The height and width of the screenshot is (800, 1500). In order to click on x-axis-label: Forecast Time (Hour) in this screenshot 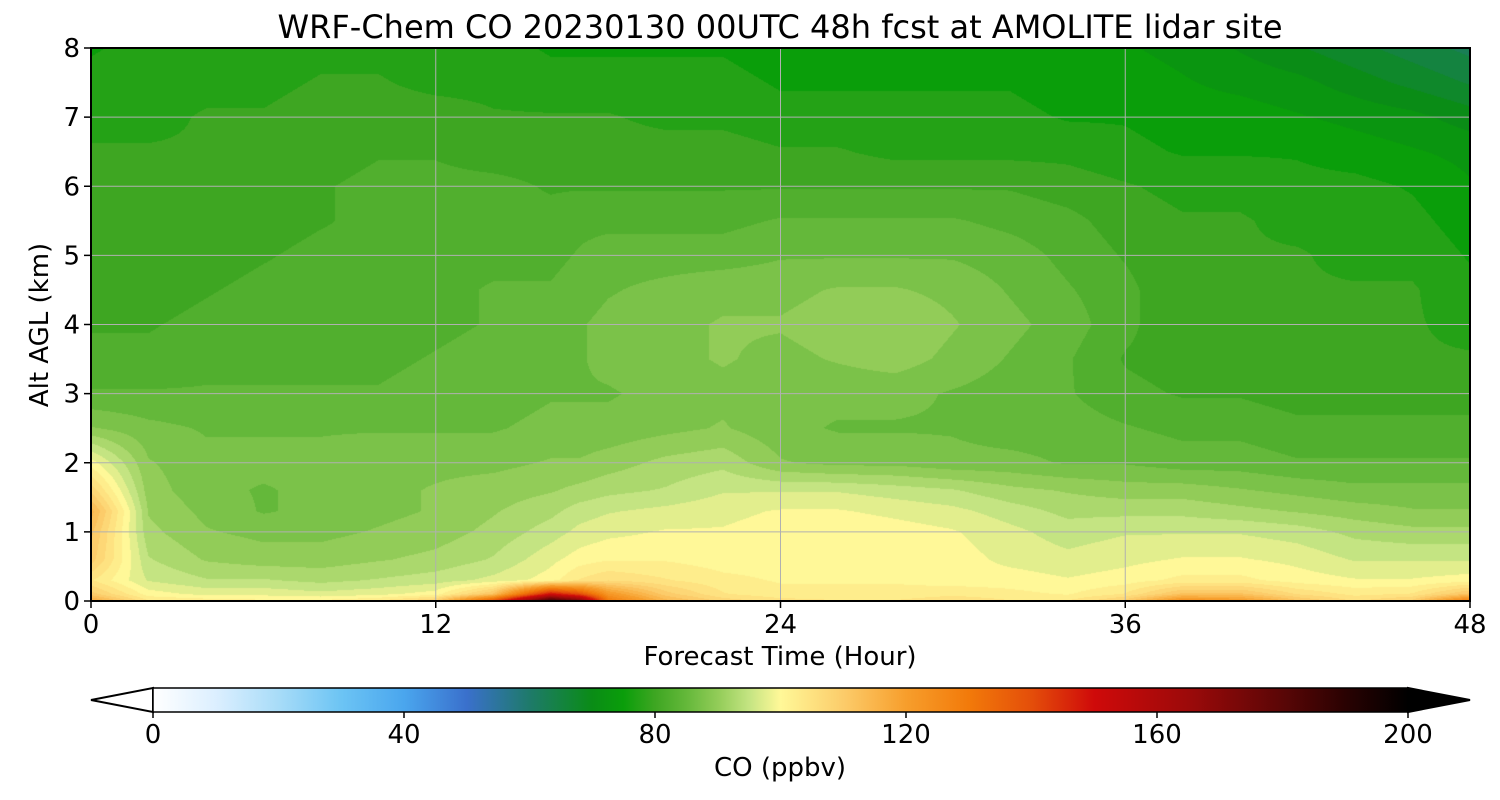, I will do `click(779, 657)`.